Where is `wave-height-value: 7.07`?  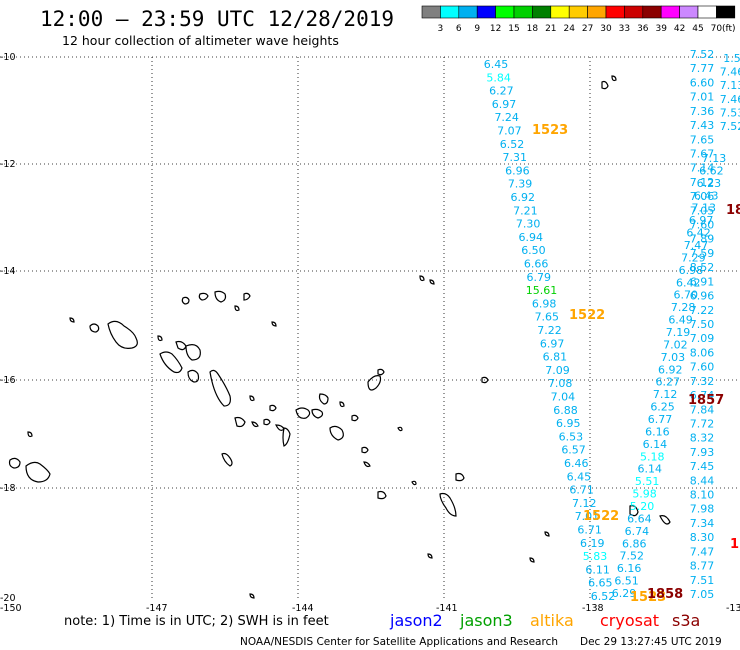
wave-height-value: 7.07 is located at coordinates (509, 131).